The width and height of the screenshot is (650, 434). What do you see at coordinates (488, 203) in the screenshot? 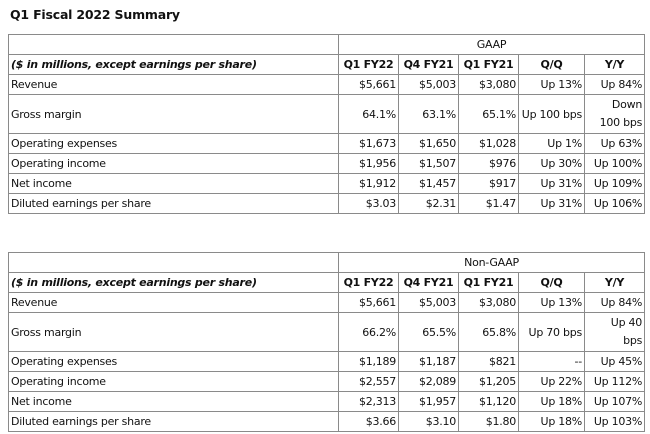
I see `cell-q1fy21: $1.47` at bounding box center [488, 203].